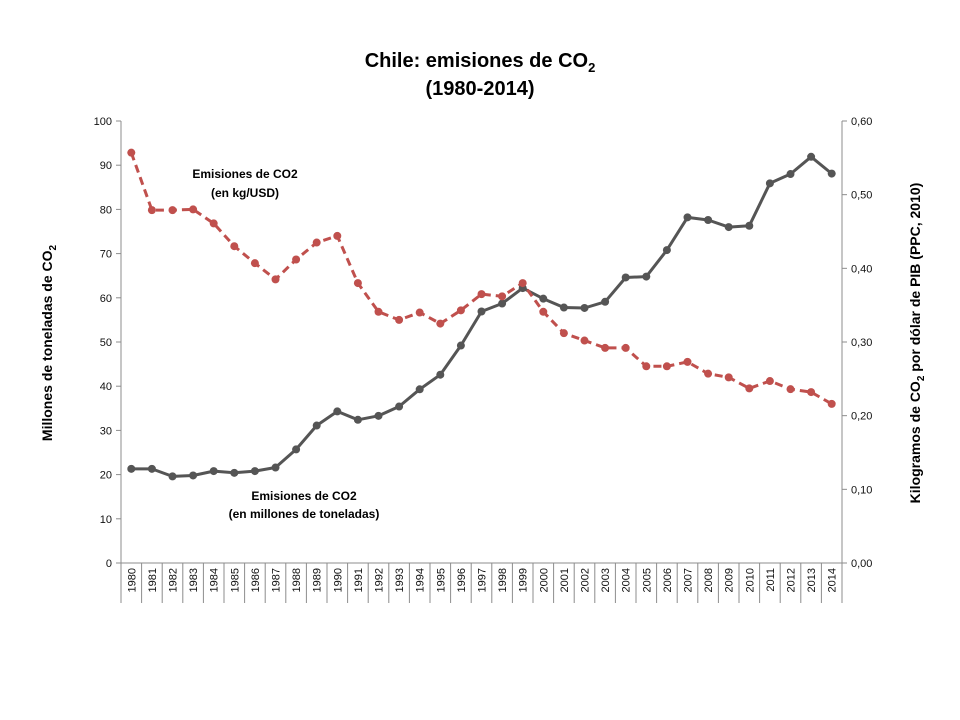 The width and height of the screenshot is (960, 720). What do you see at coordinates (359, 580) in the screenshot?
I see `x-tick-label: 1991` at bounding box center [359, 580].